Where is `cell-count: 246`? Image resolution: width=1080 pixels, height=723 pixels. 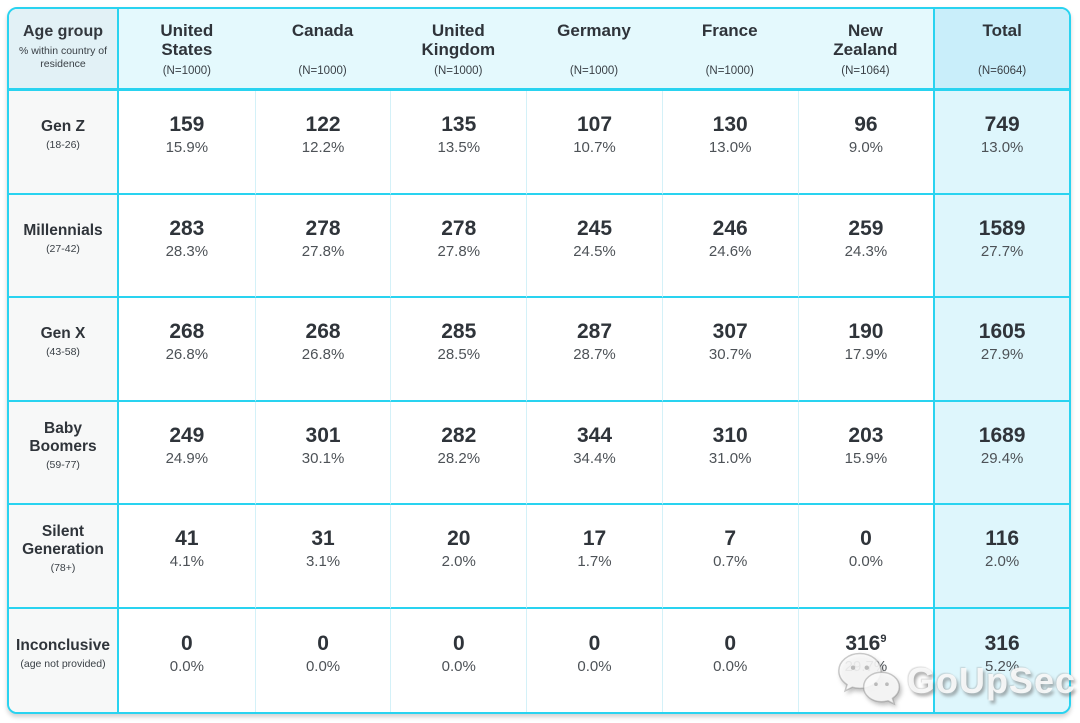 cell-count: 246 is located at coordinates (730, 228).